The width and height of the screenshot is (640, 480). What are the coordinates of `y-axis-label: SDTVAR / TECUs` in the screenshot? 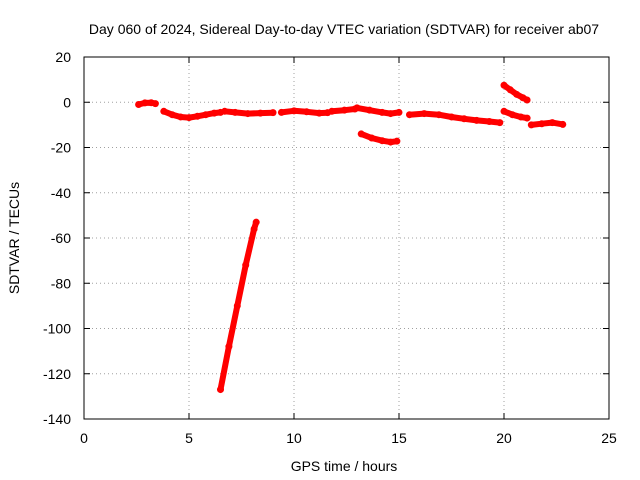 It's located at (14, 238).